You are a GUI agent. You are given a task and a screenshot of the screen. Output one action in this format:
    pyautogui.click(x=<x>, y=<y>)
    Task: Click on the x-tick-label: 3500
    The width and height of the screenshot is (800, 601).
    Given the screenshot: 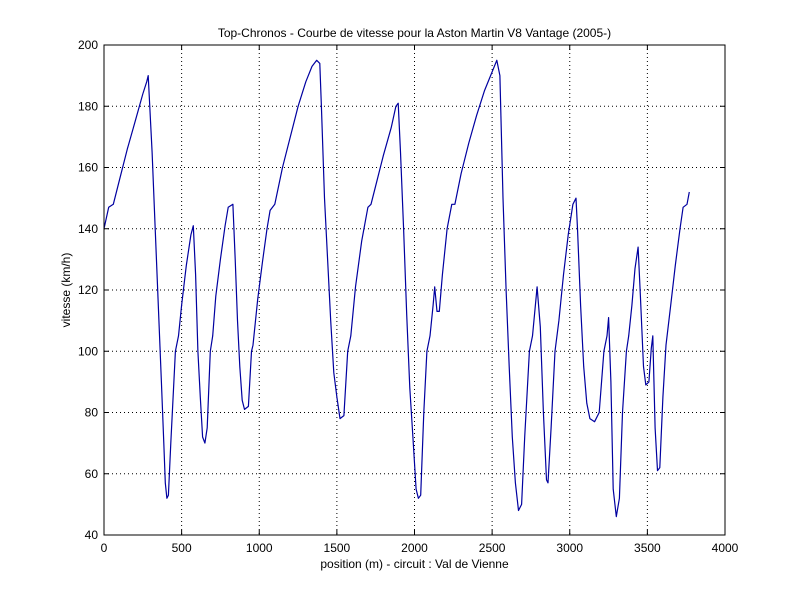 What is the action you would take?
    pyautogui.click(x=647, y=548)
    